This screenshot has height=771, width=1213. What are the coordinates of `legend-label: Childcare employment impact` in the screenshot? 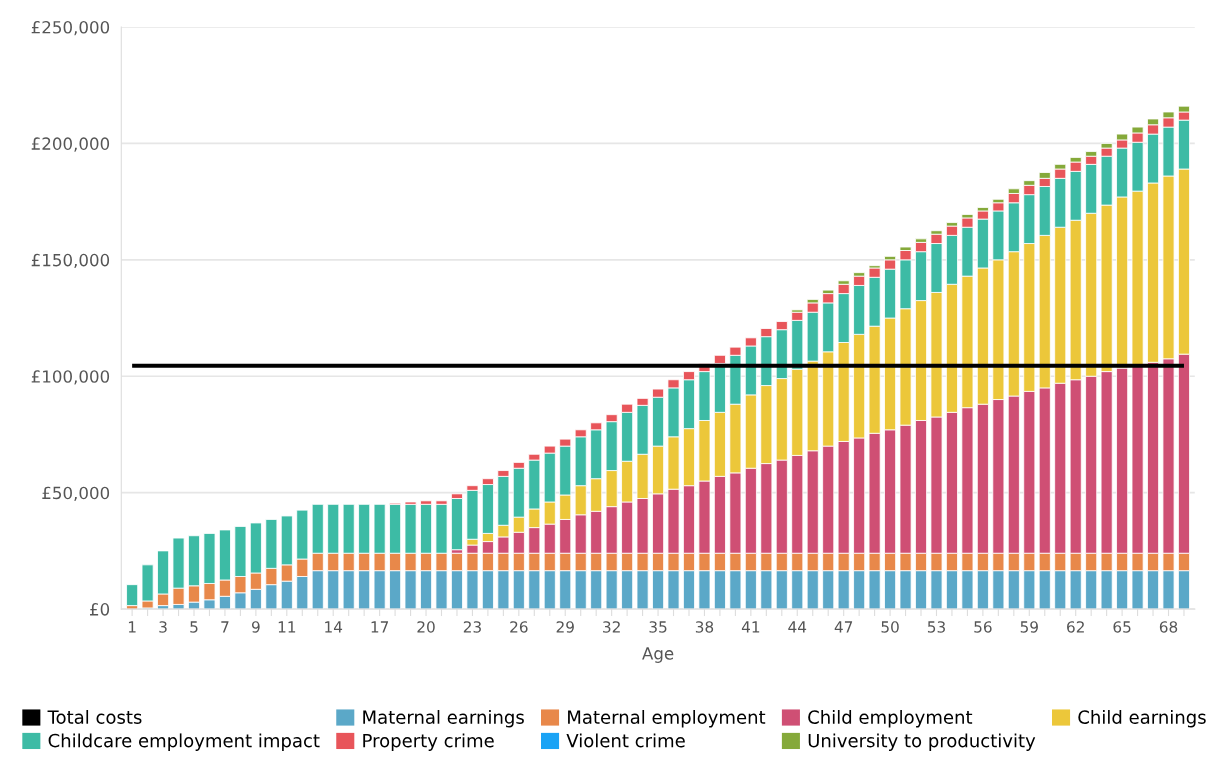 It's located at (184, 742).